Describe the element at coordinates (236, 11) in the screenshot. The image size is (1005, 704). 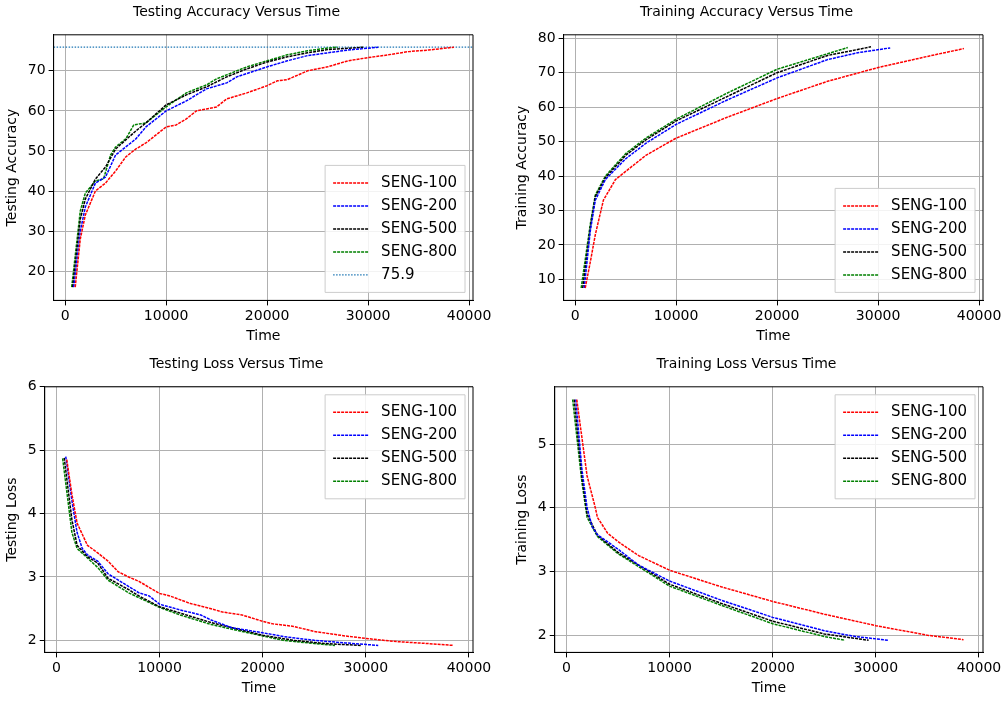
I see `chart-title: Testing Accuracy Versus Time` at that location.